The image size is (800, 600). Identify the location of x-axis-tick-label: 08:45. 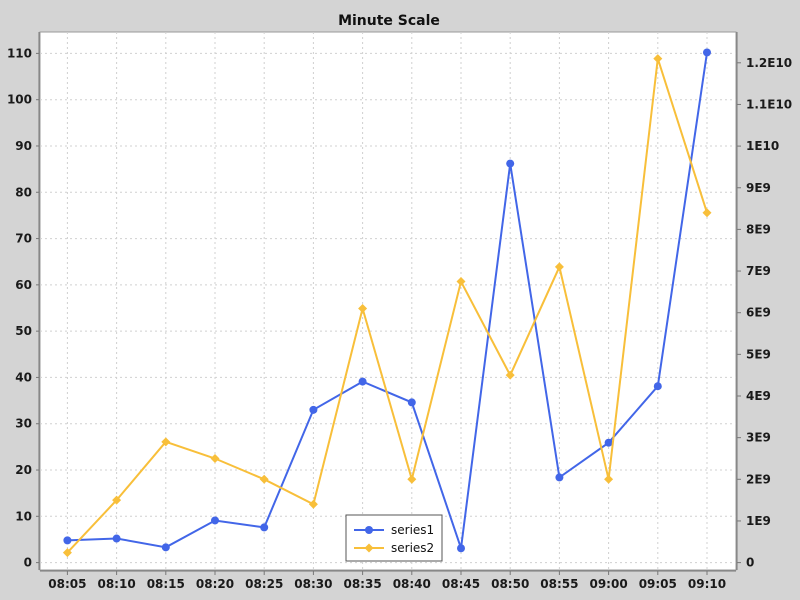
(461, 584).